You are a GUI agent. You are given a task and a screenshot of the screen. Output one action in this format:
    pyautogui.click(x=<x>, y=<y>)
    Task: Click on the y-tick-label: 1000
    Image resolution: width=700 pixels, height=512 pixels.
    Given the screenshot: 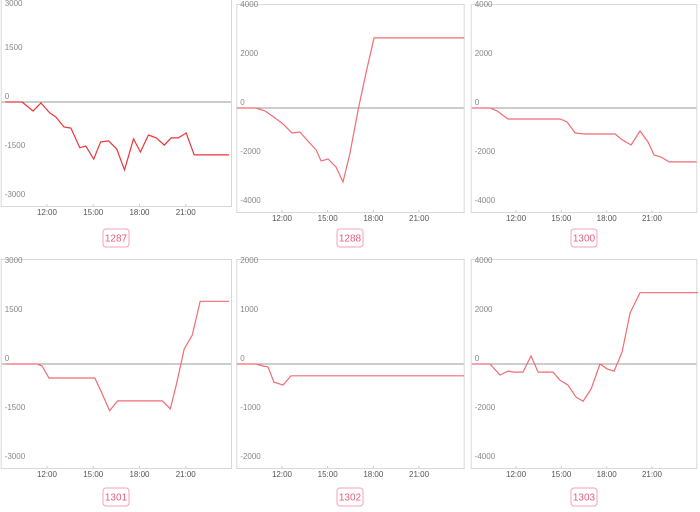 What is the action you would take?
    pyautogui.click(x=249, y=309)
    